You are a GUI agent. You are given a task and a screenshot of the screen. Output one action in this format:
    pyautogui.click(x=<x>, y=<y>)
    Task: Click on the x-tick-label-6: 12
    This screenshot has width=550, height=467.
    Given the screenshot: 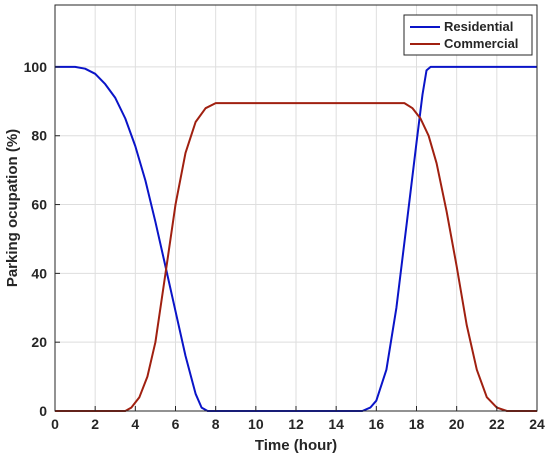 What is the action you would take?
    pyautogui.click(x=296, y=424)
    